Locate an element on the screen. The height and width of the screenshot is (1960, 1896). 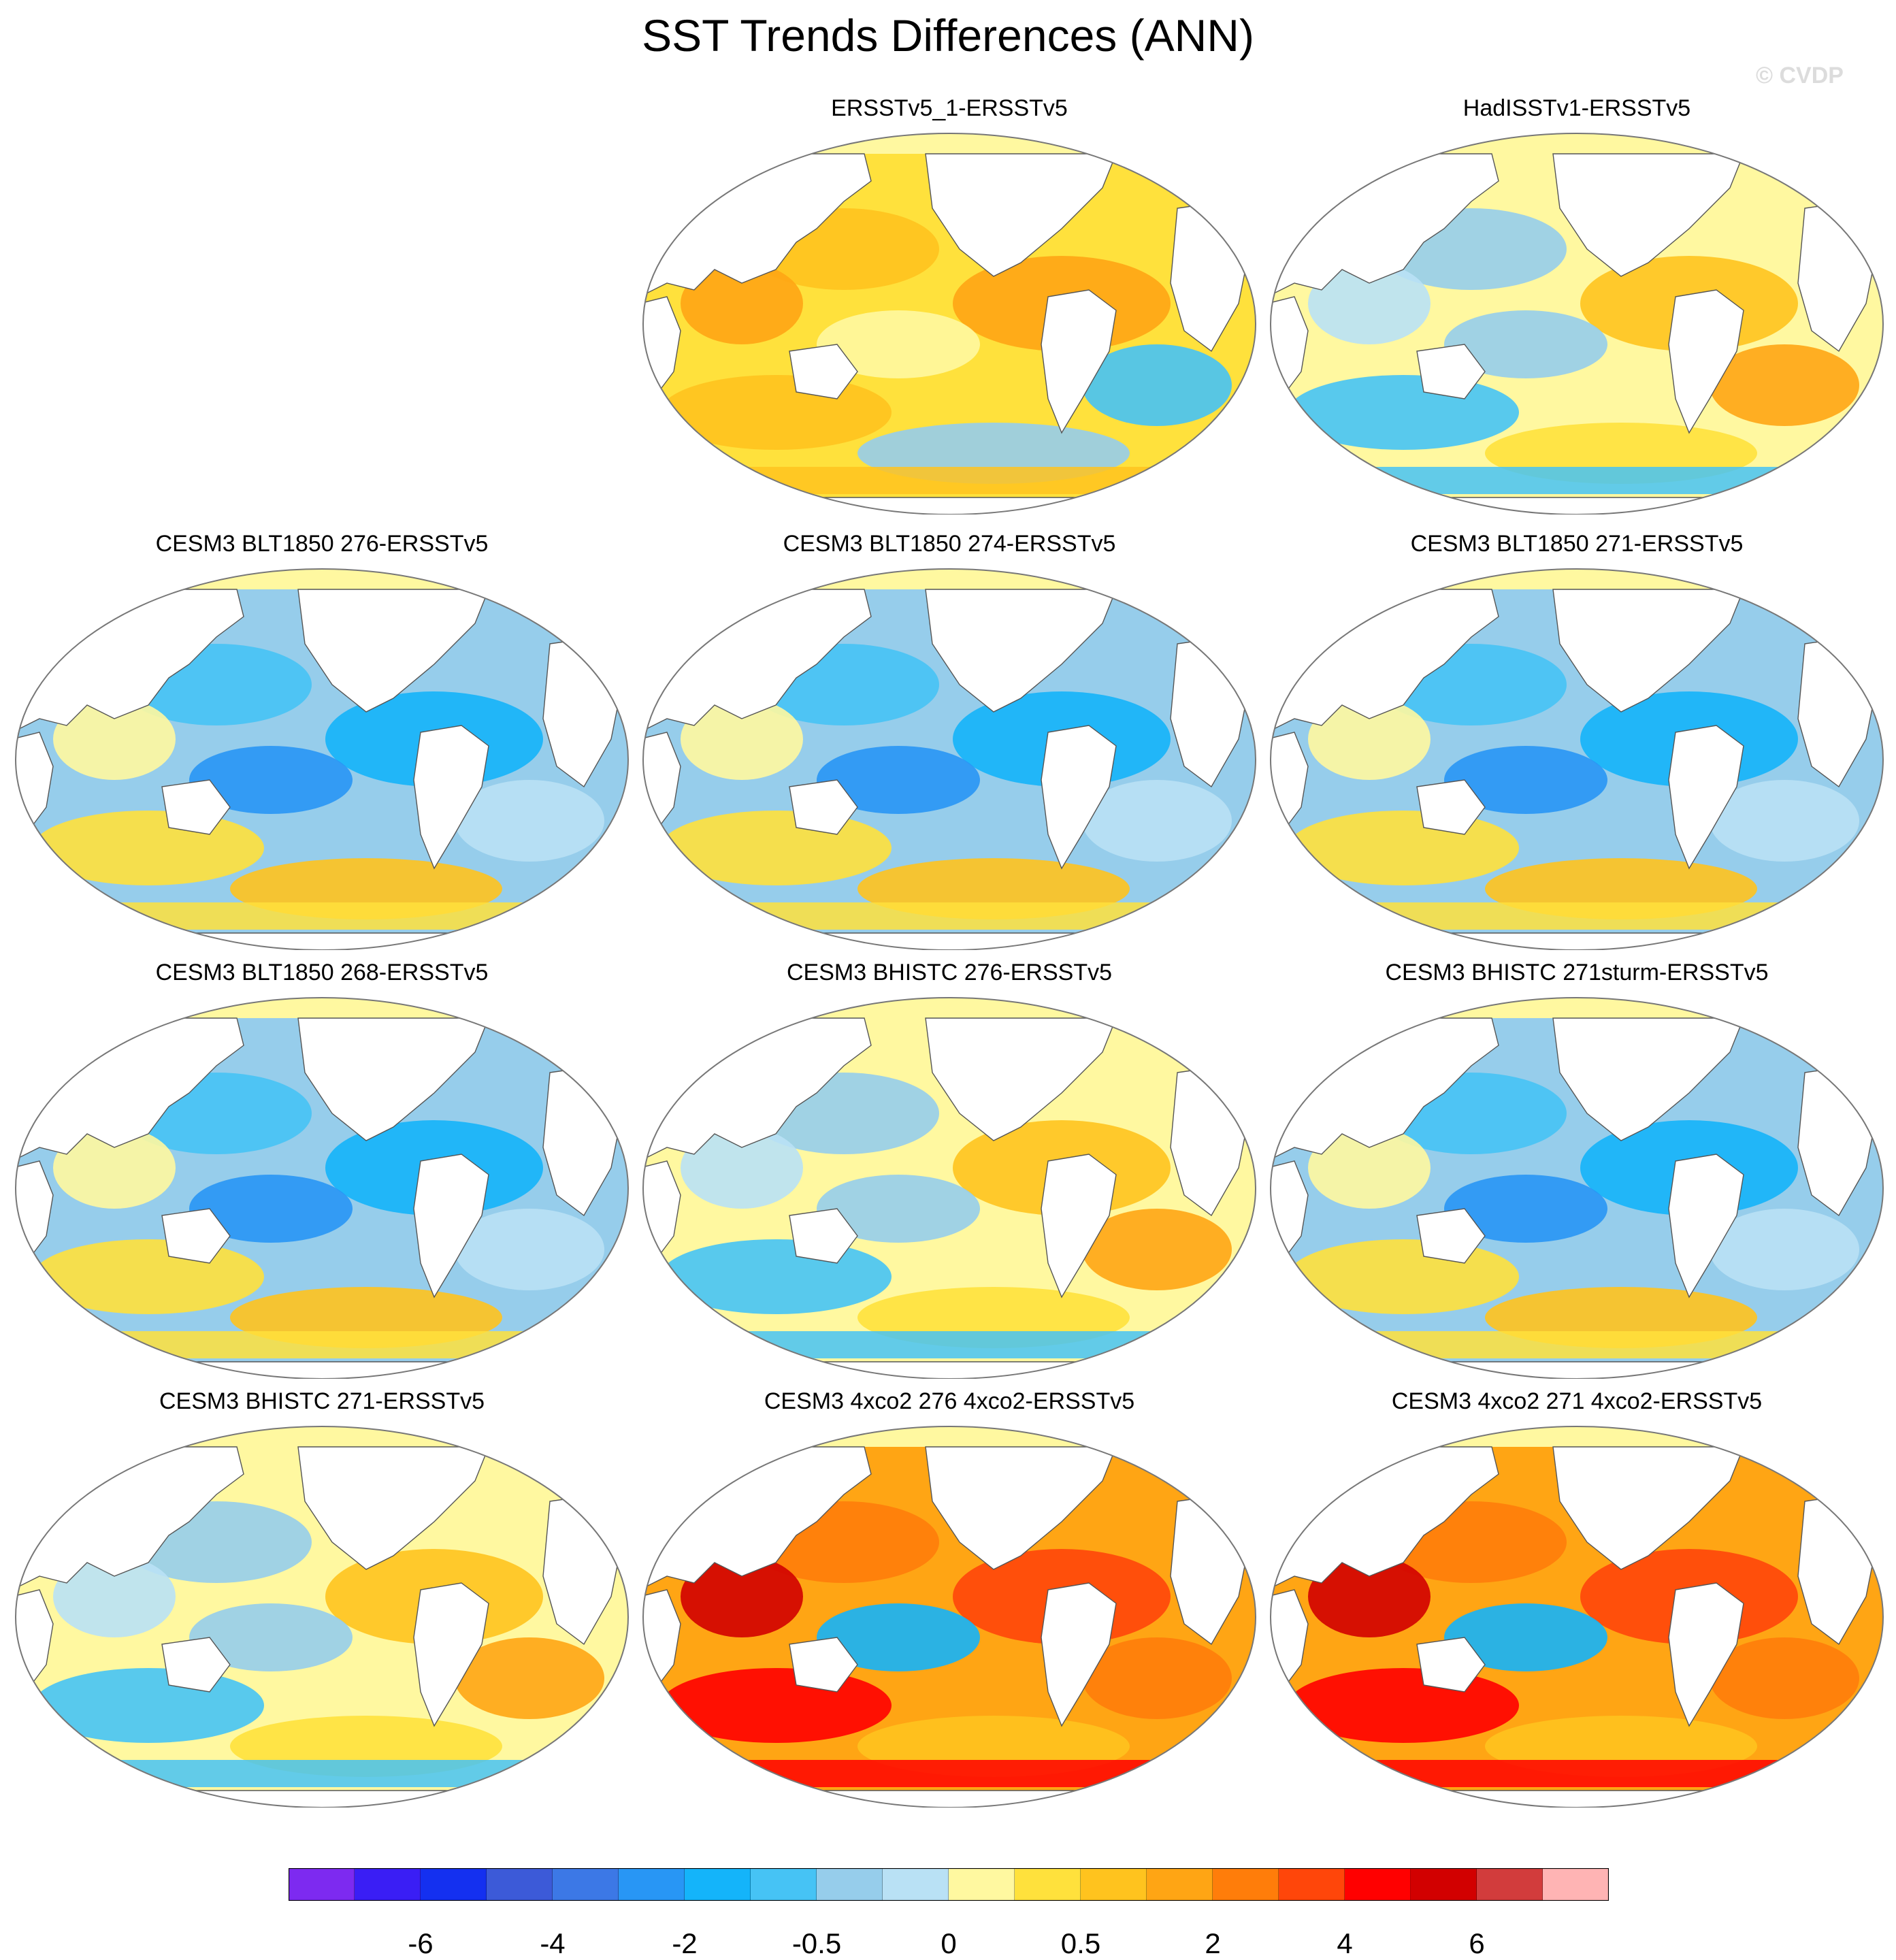
map-panel-p3: CESM3 BLT1850 276-ERSSTv5 is located at coordinates (322, 742).